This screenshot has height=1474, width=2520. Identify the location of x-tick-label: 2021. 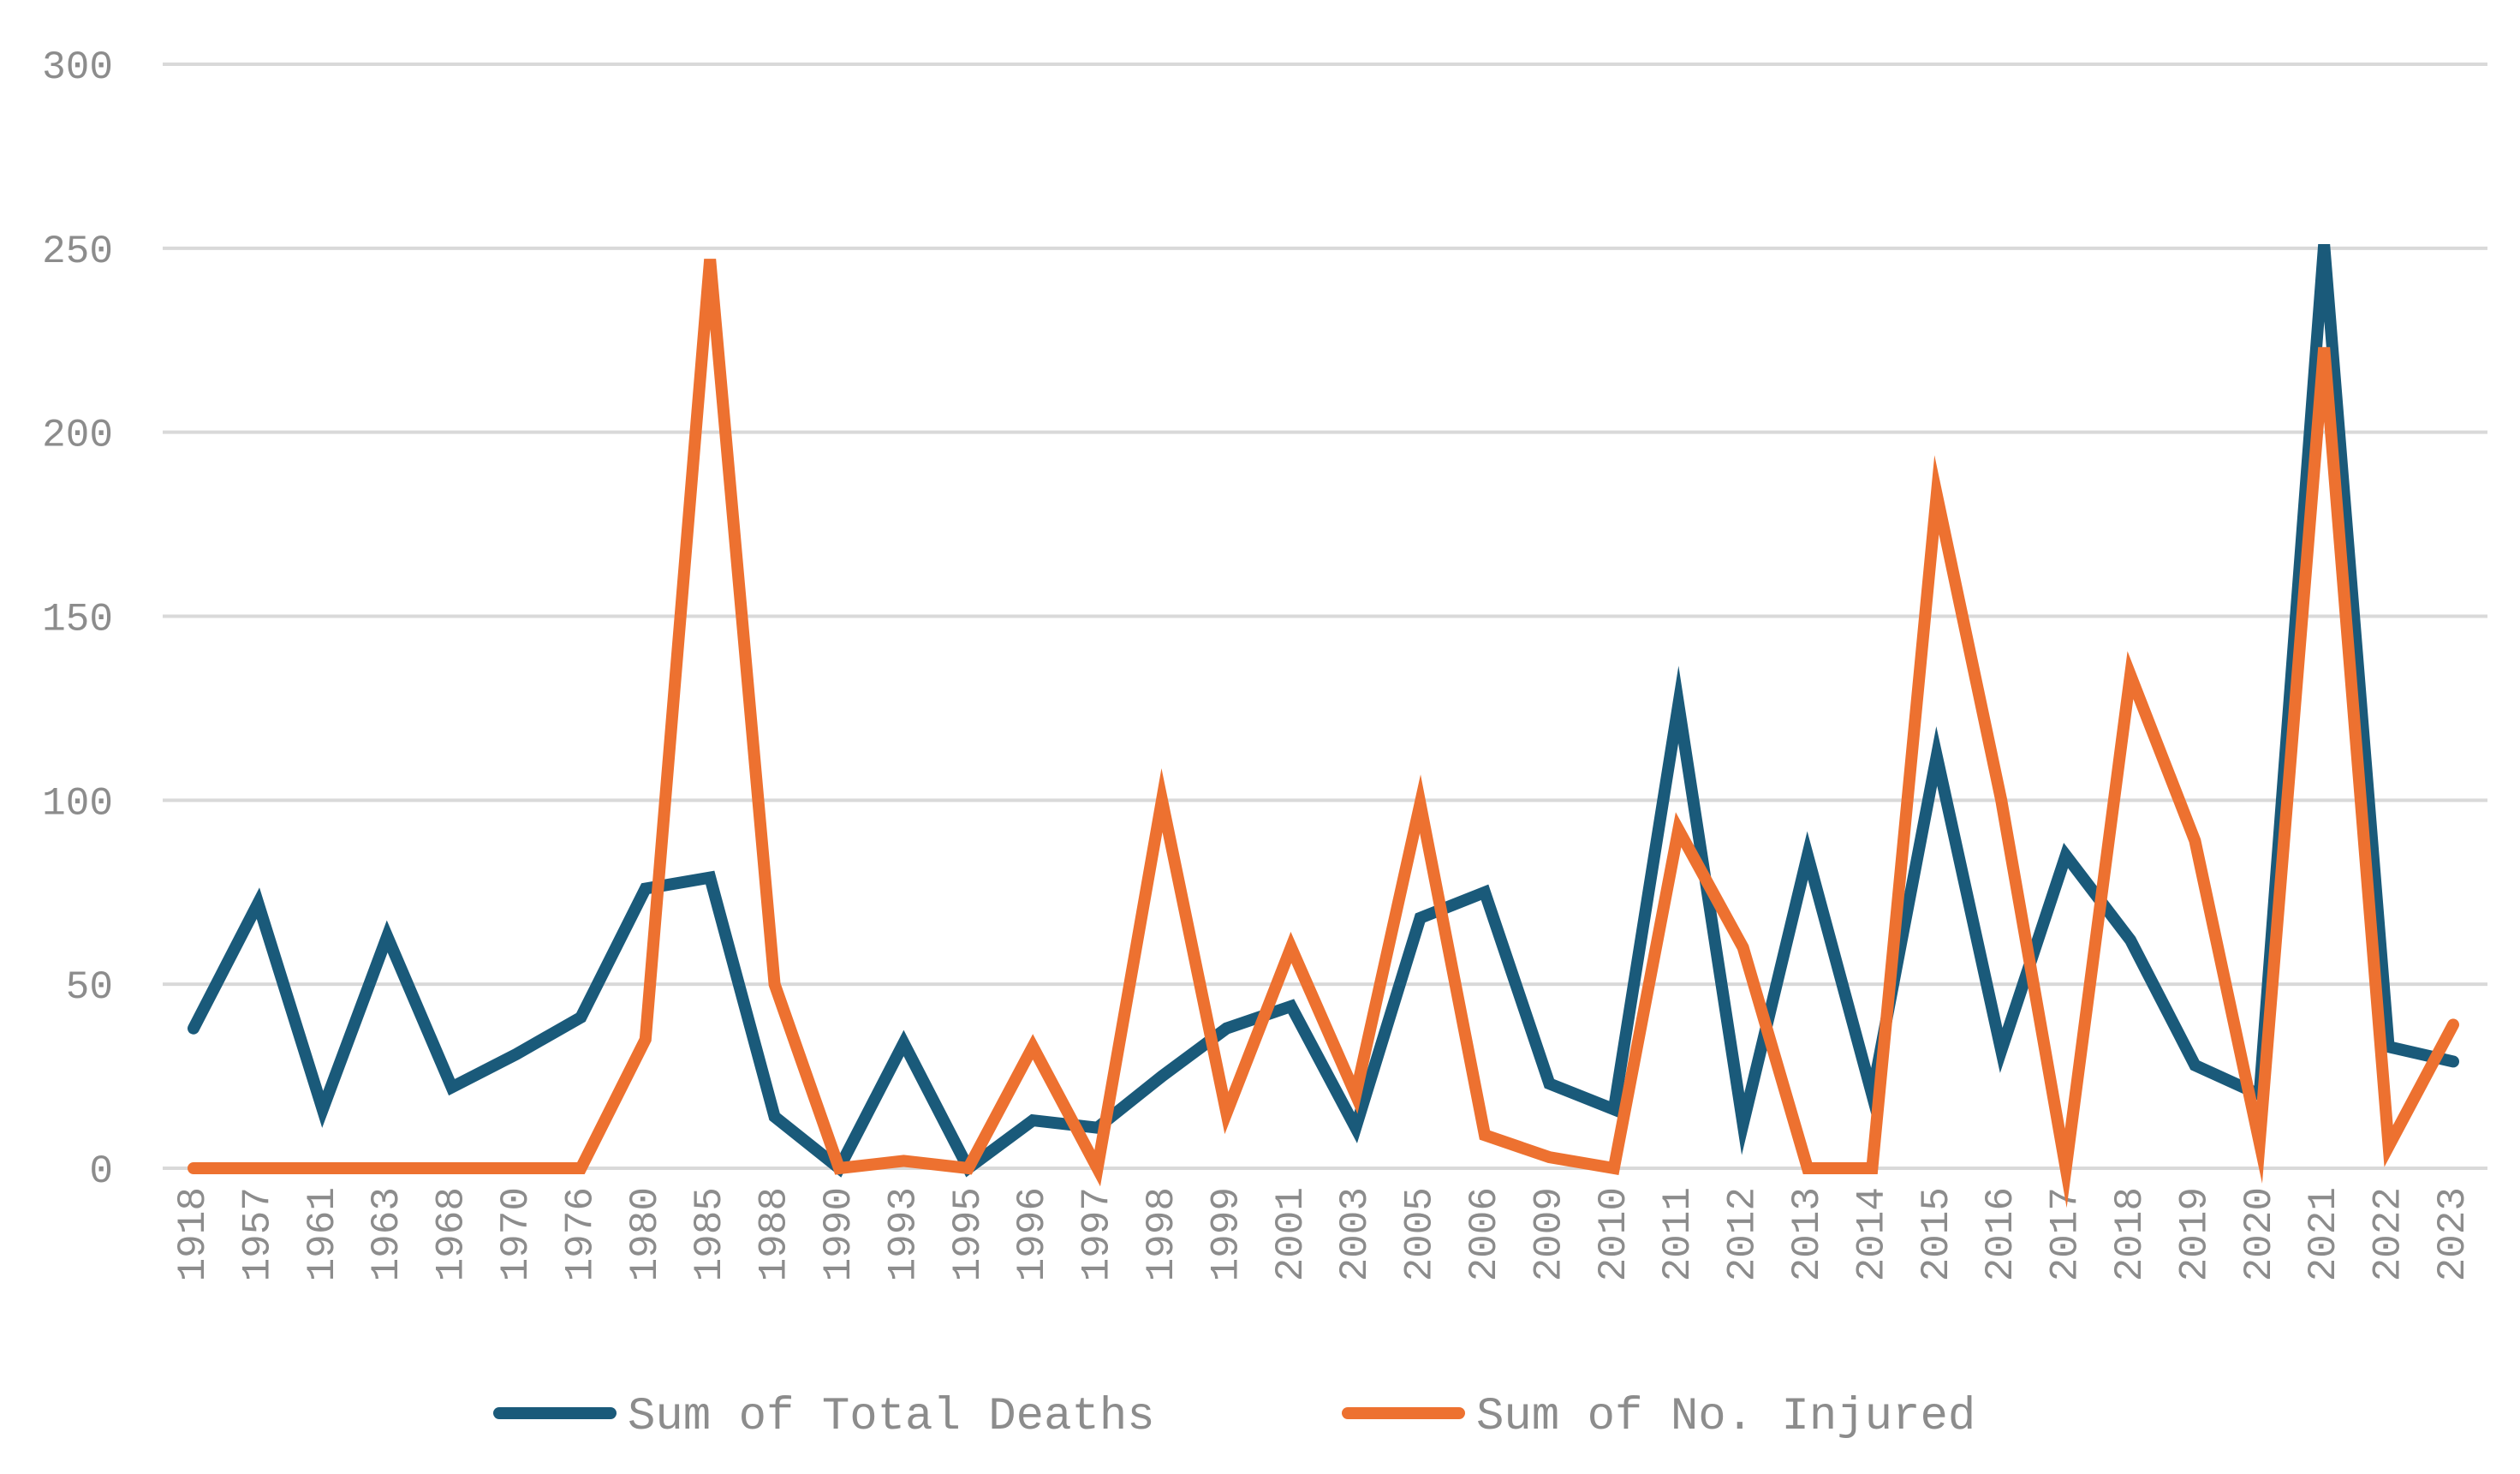
(2324, 1234).